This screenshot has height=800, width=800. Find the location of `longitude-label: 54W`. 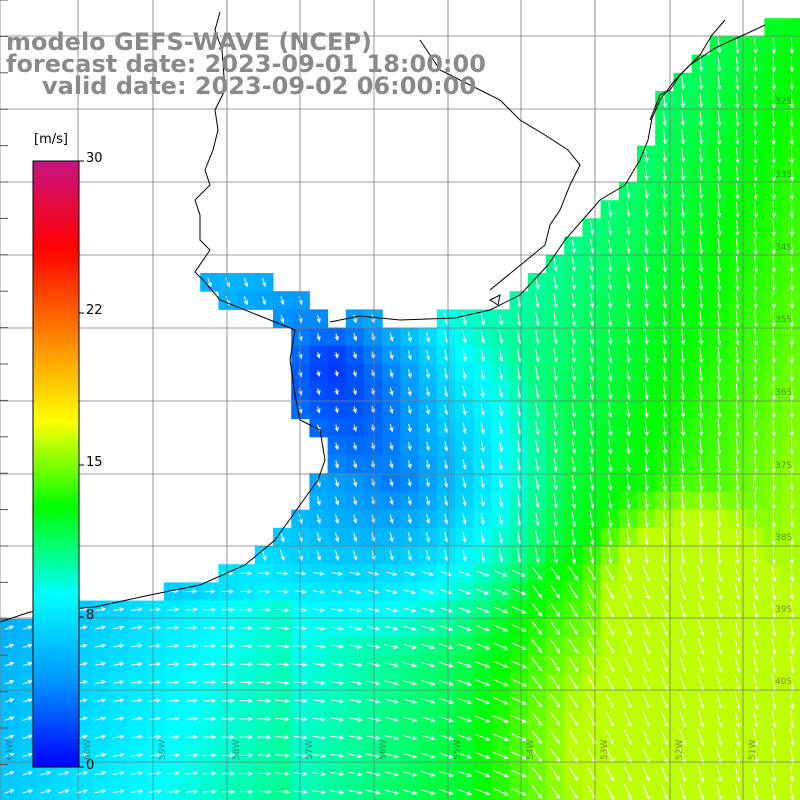

longitude-label: 54W is located at coordinates (531, 750).